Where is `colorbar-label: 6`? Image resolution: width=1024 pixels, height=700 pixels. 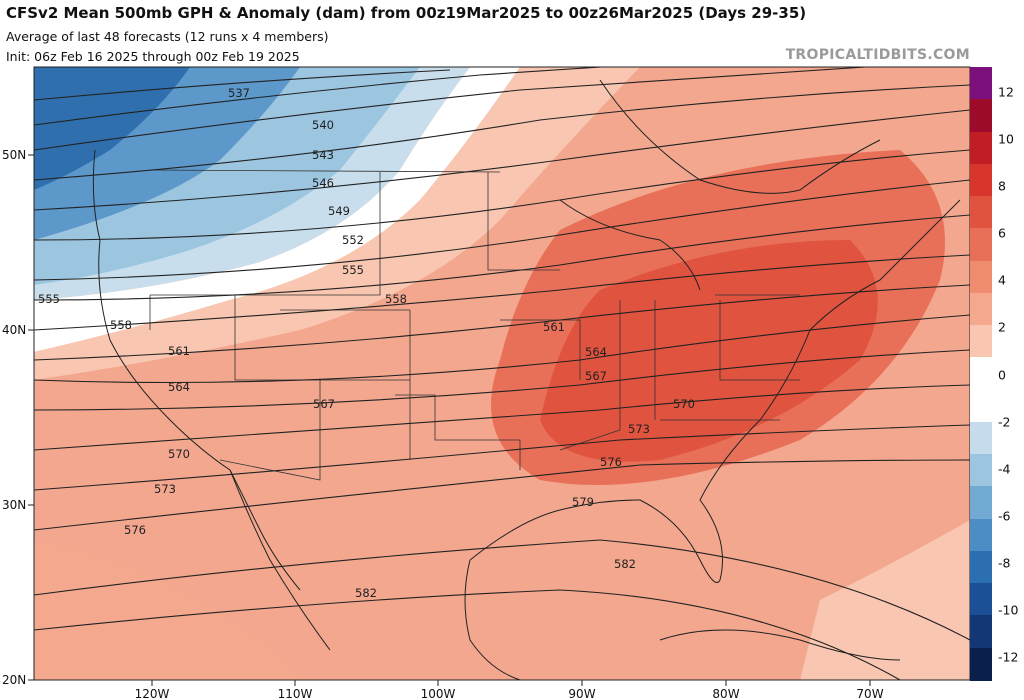 colorbar-label: 6 is located at coordinates (1002, 233).